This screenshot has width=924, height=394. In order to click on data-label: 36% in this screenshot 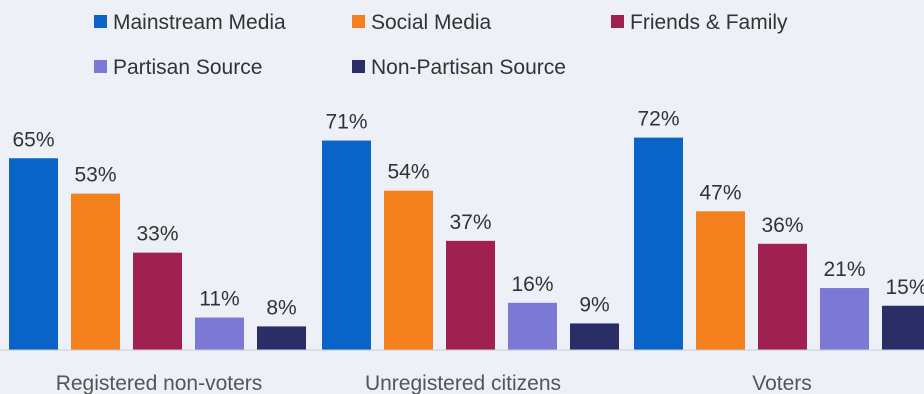, I will do `click(782, 225)`.